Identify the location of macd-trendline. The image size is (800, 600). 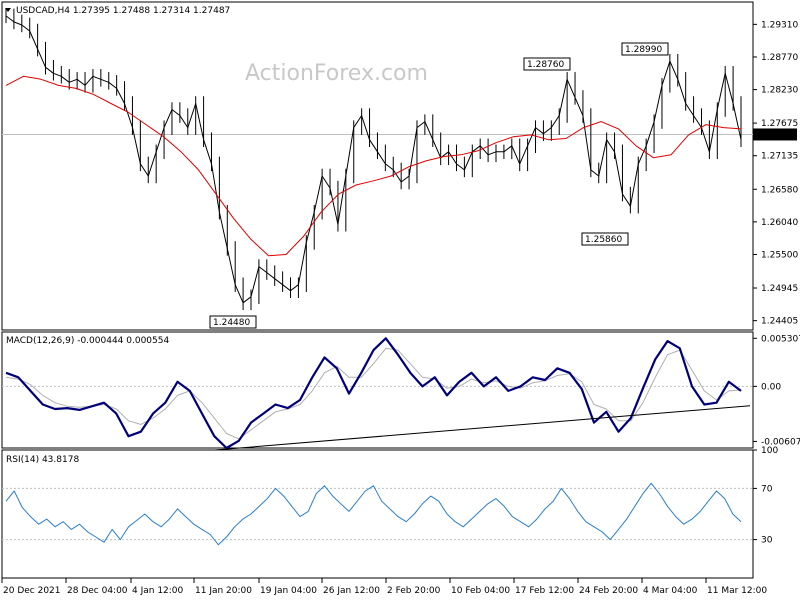
(482, 428).